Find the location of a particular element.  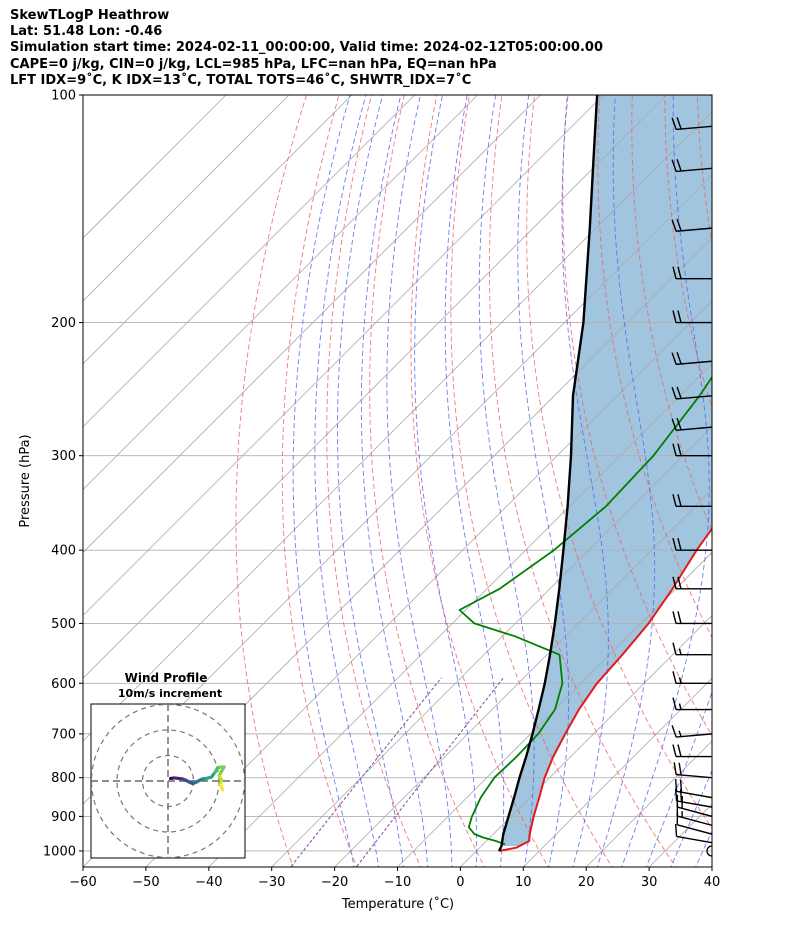

y-tick-label: 1000 is located at coordinates (59, 851).